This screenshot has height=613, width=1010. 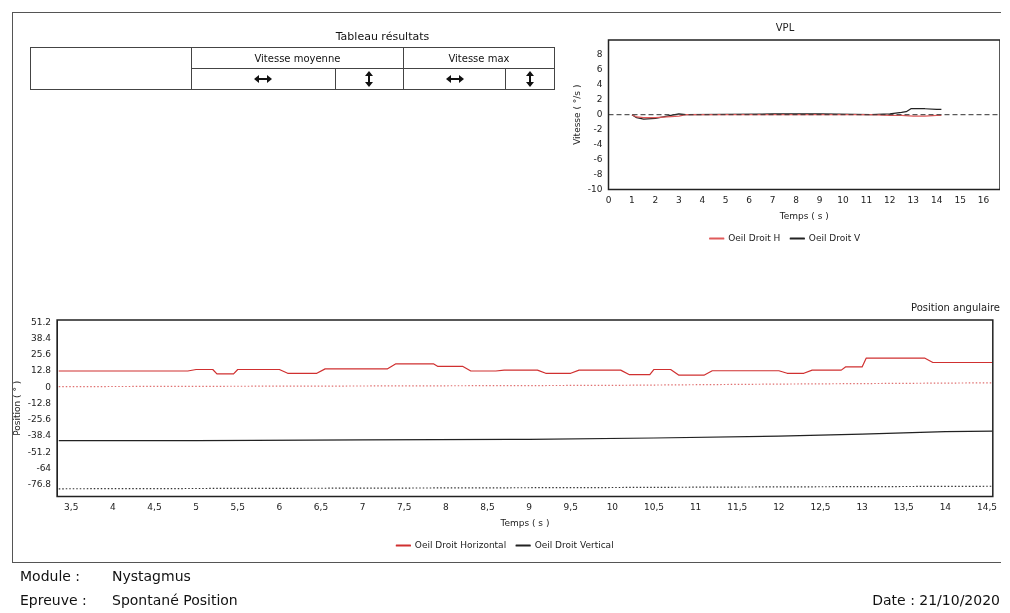 What do you see at coordinates (737, 507) in the screenshot?
I see `x-tick-label: 11,5` at bounding box center [737, 507].